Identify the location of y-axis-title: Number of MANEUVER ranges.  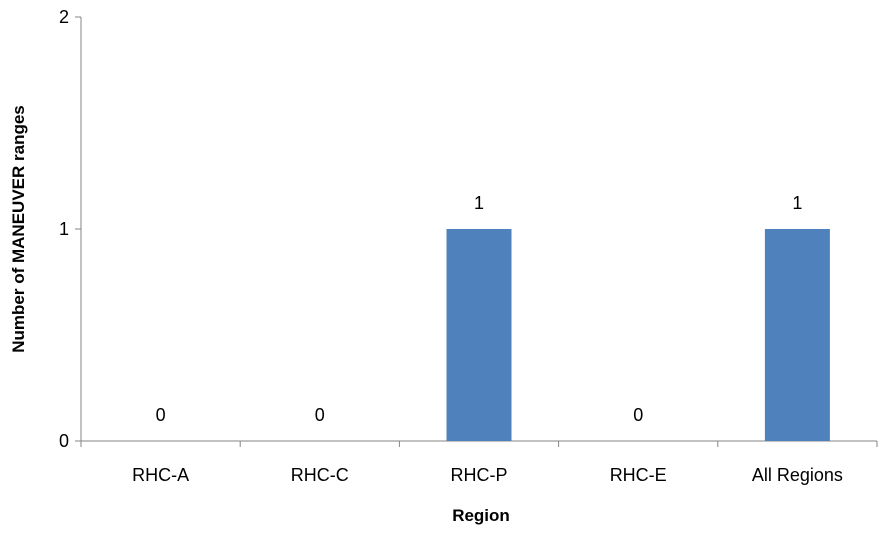
(18, 228).